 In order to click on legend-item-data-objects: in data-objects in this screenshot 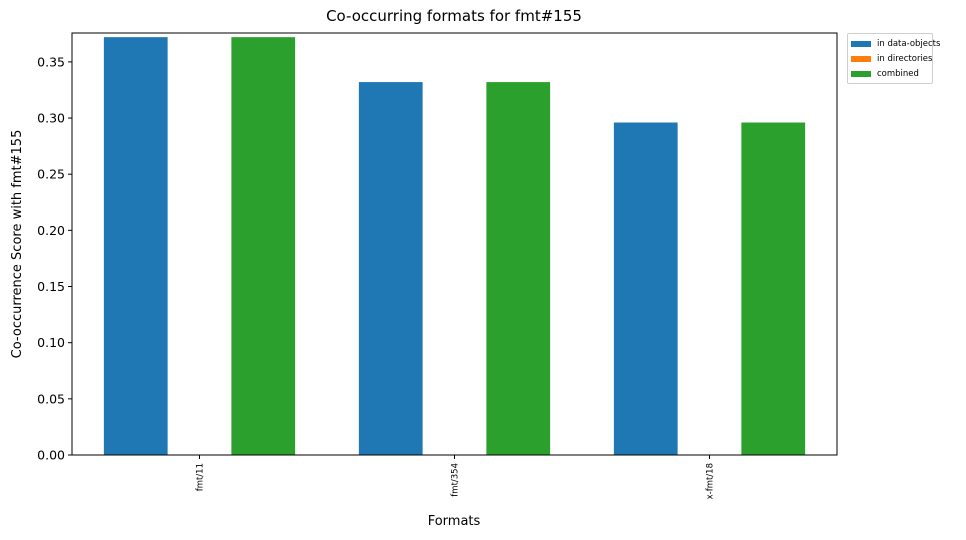, I will do `click(895, 43)`.